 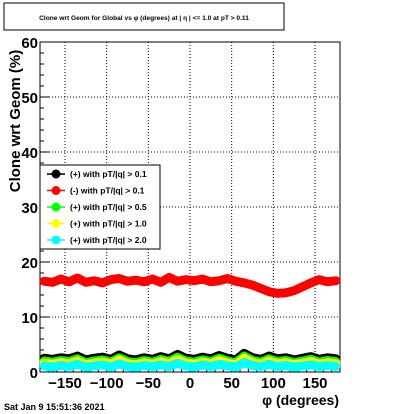 What do you see at coordinates (231, 383) in the screenshot?
I see `x-tick-label: 50` at bounding box center [231, 383].